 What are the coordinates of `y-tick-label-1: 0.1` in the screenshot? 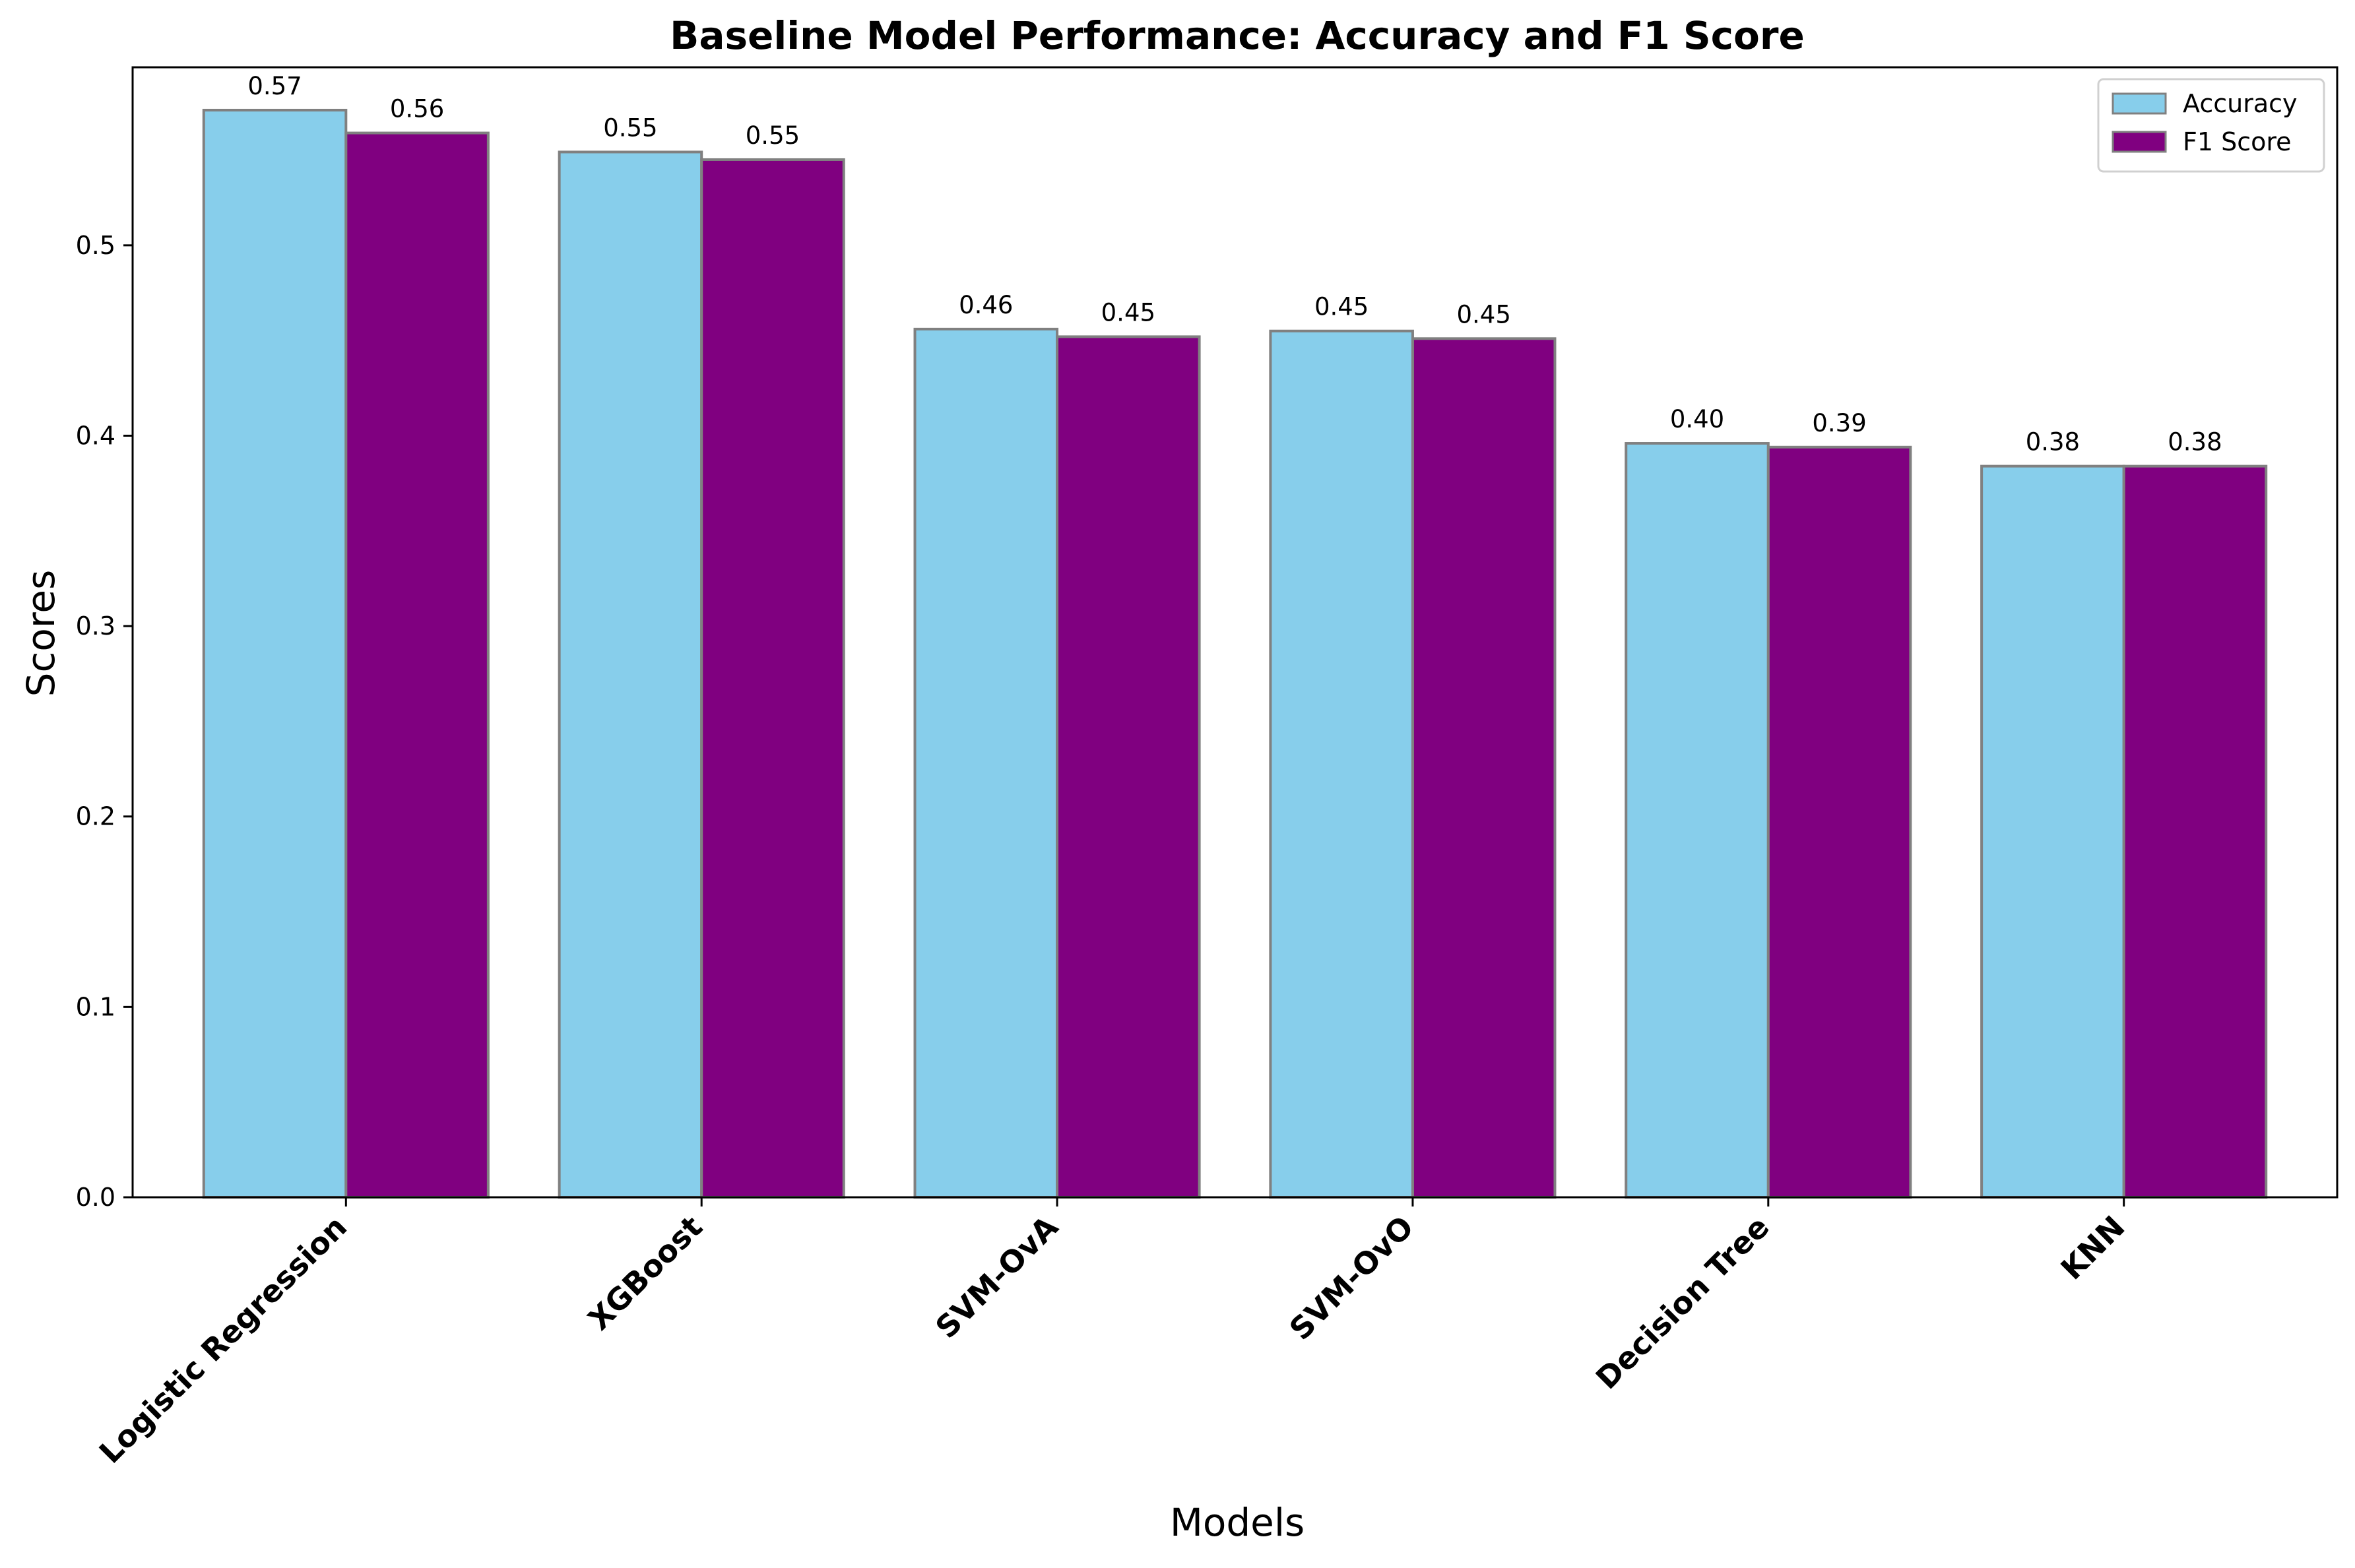 It's located at (96, 1006).